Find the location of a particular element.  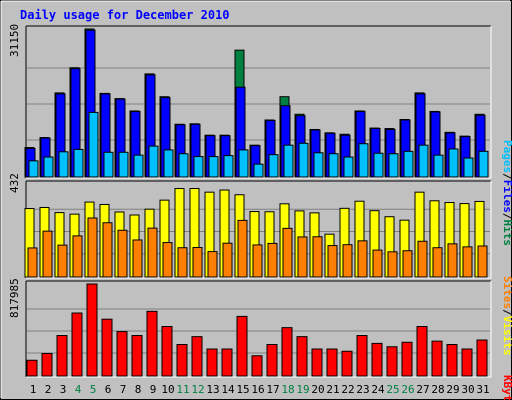

x-tick-label: 5 is located at coordinates (93, 389).